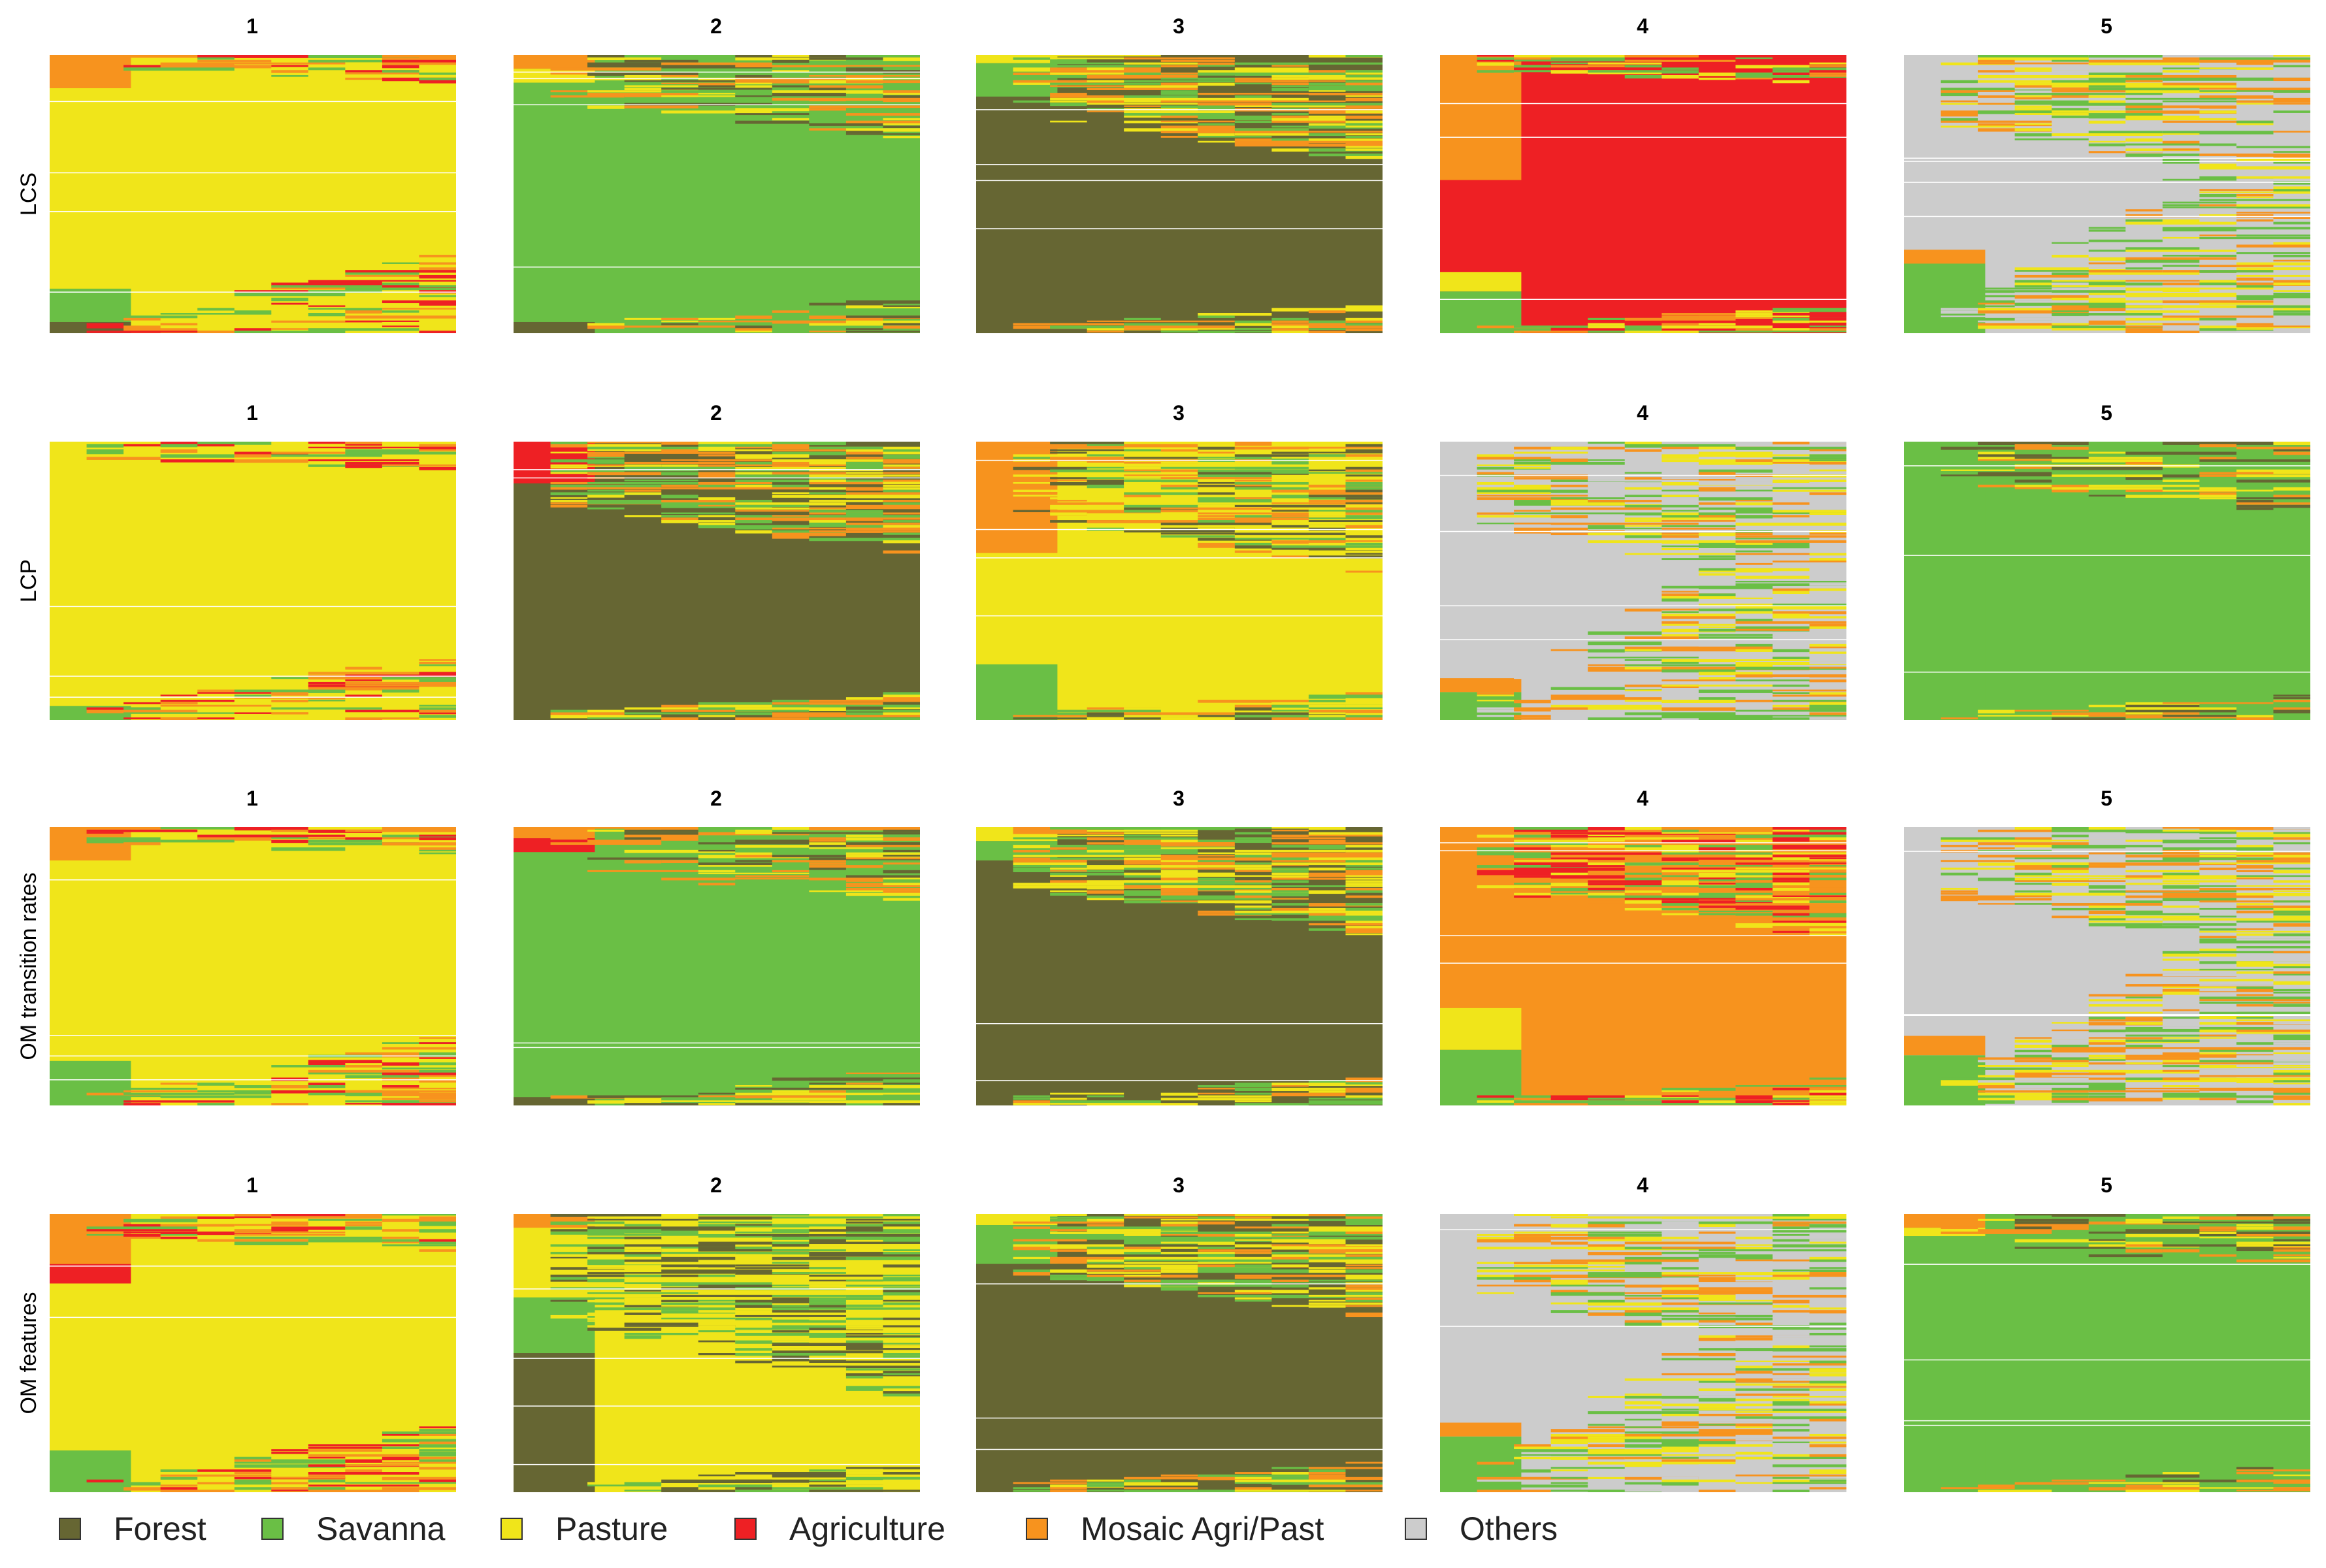 This screenshot has width=2326, height=1568. What do you see at coordinates (2107, 413) in the screenshot?
I see `panel-title: 5` at bounding box center [2107, 413].